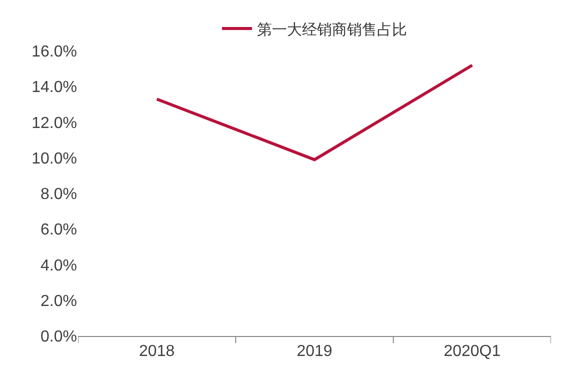 The image size is (581, 374). I want to click on x-tick-label: 2020Q1, so click(472, 351).